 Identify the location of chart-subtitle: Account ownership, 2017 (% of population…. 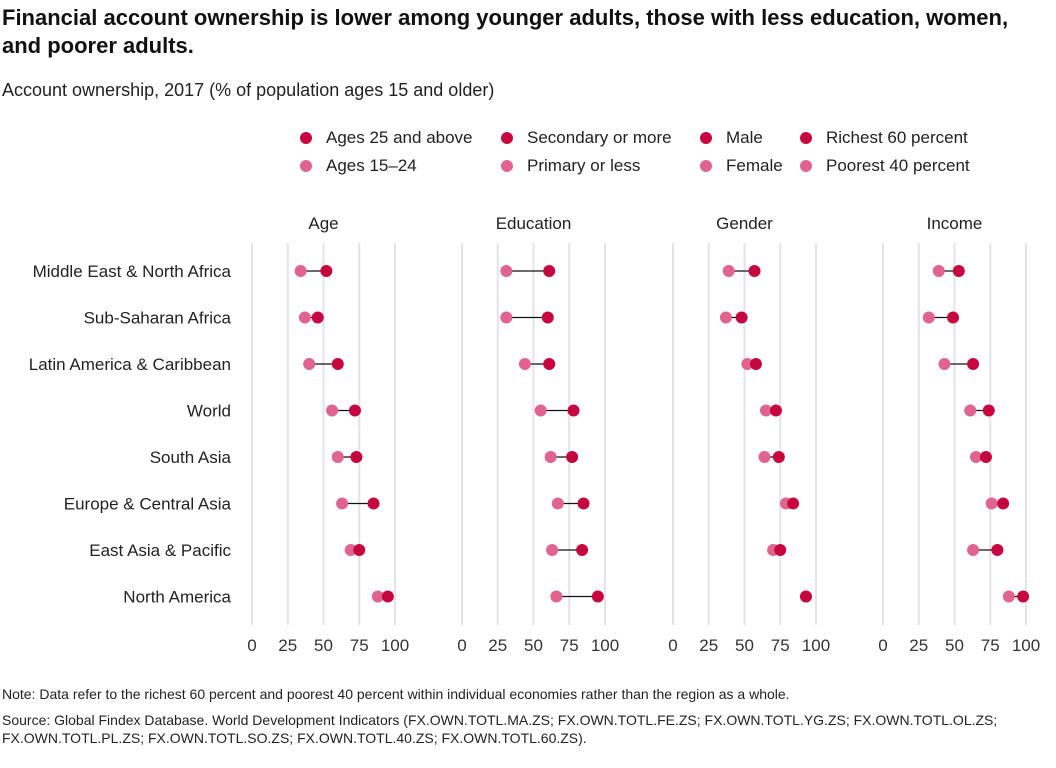
(248, 90).